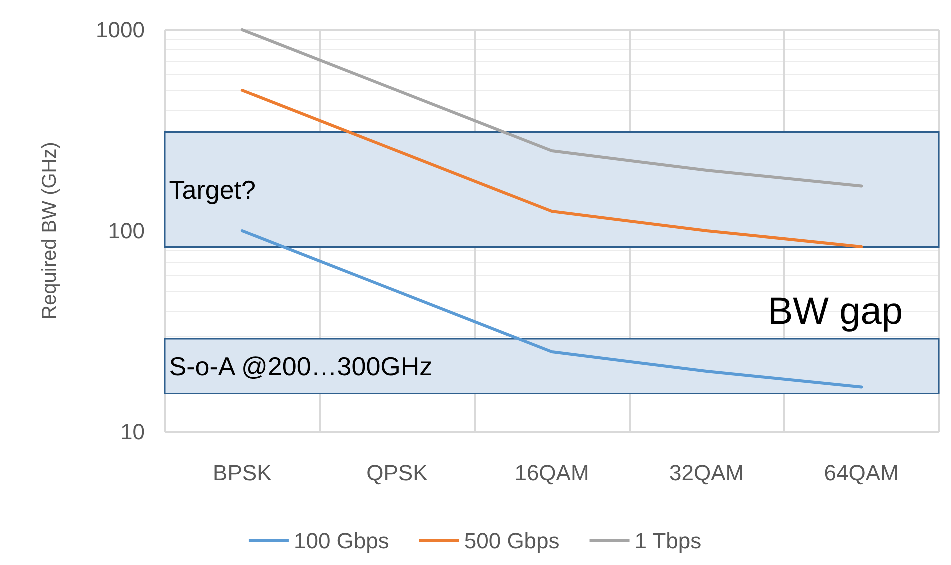  I want to click on x-tick-label: 32QAM, so click(707, 473).